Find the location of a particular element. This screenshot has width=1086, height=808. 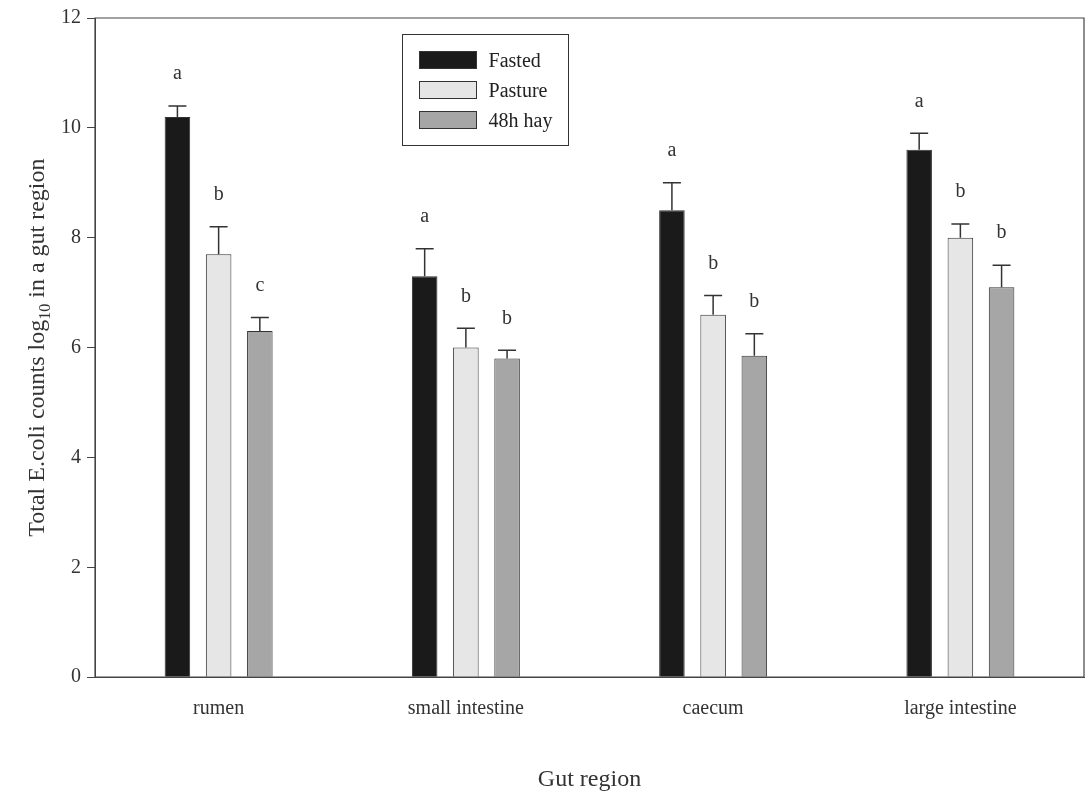

y-tick-label: 8 is located at coordinates (76, 235).